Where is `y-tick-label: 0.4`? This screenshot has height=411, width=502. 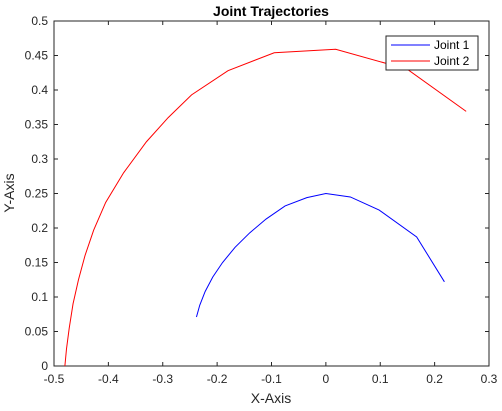 y-tick-label: 0.4 is located at coordinates (39, 90).